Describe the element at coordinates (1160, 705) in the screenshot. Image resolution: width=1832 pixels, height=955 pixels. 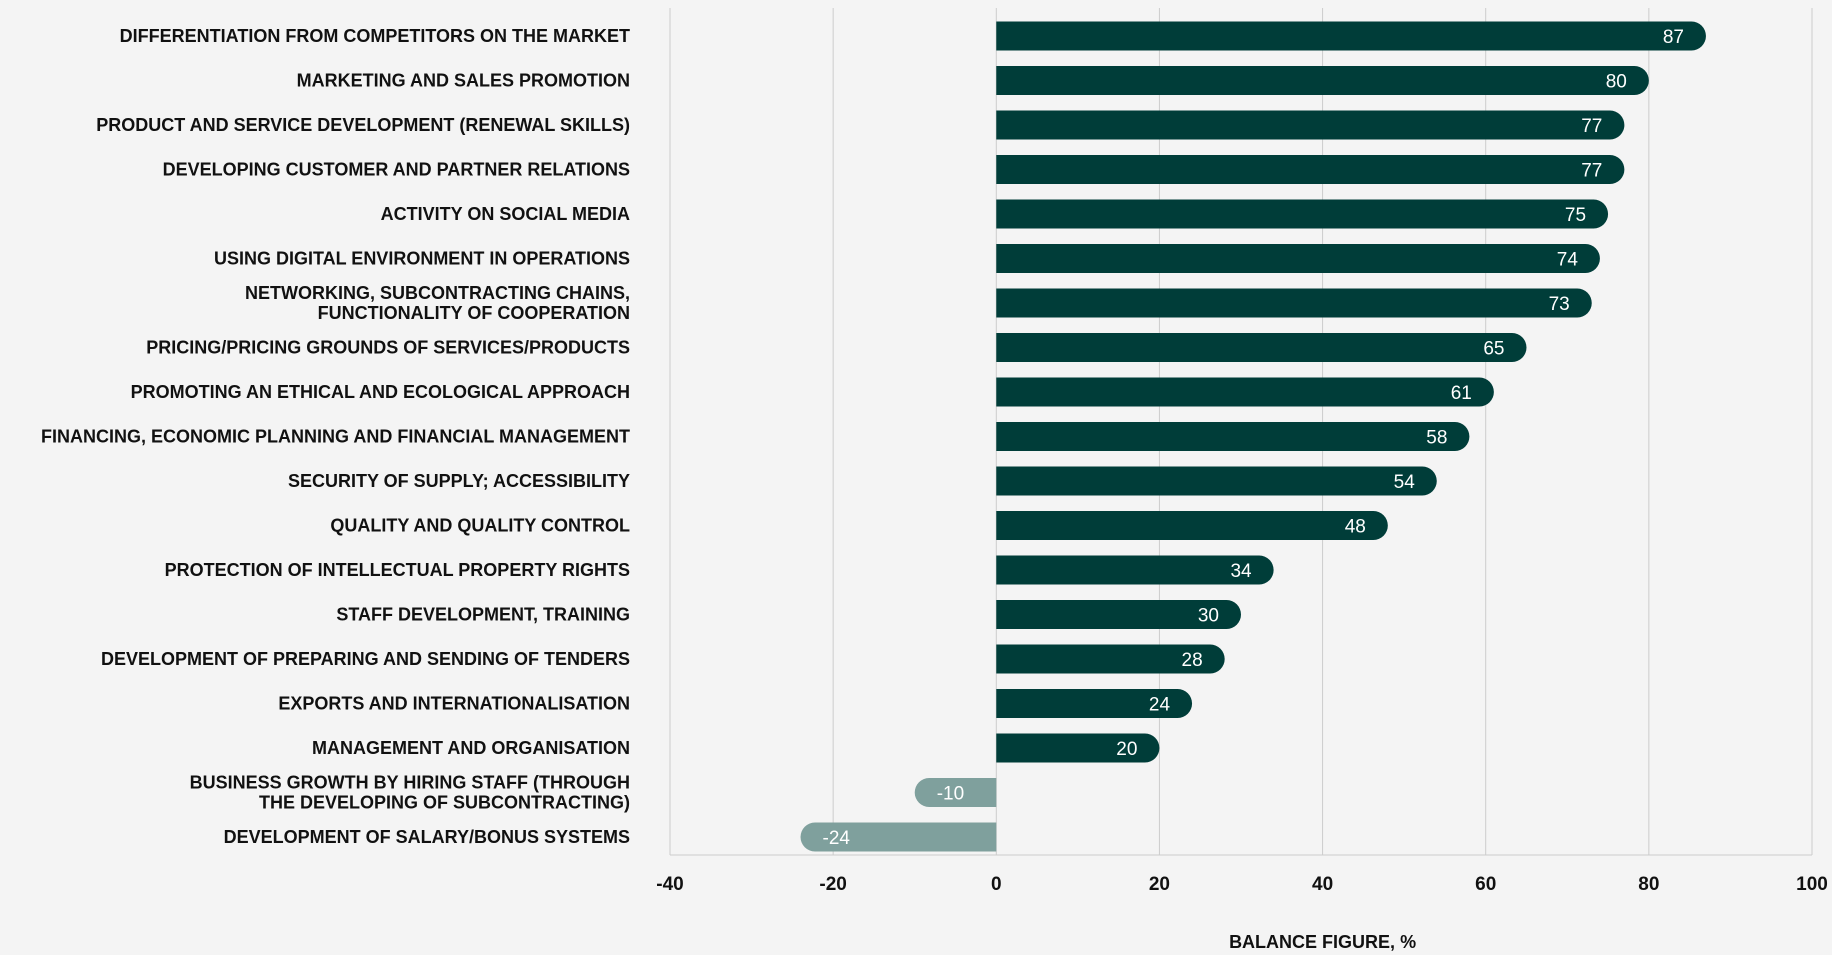
I see `bar-value-label: 24` at that location.